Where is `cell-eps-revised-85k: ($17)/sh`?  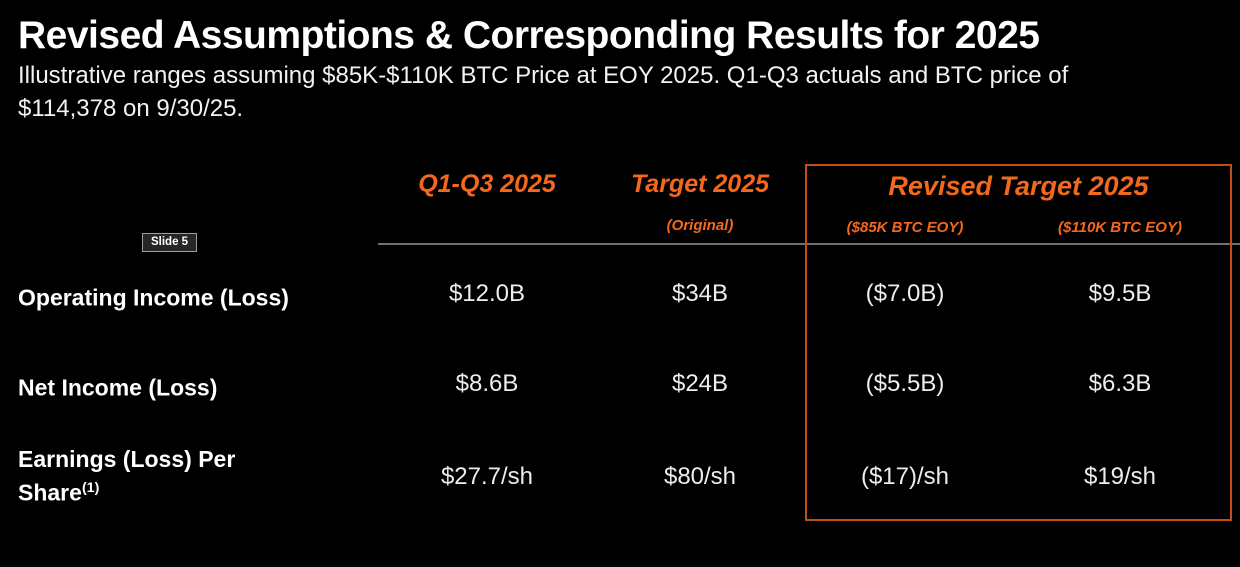
cell-eps-revised-85k: ($17)/sh is located at coordinates (905, 476).